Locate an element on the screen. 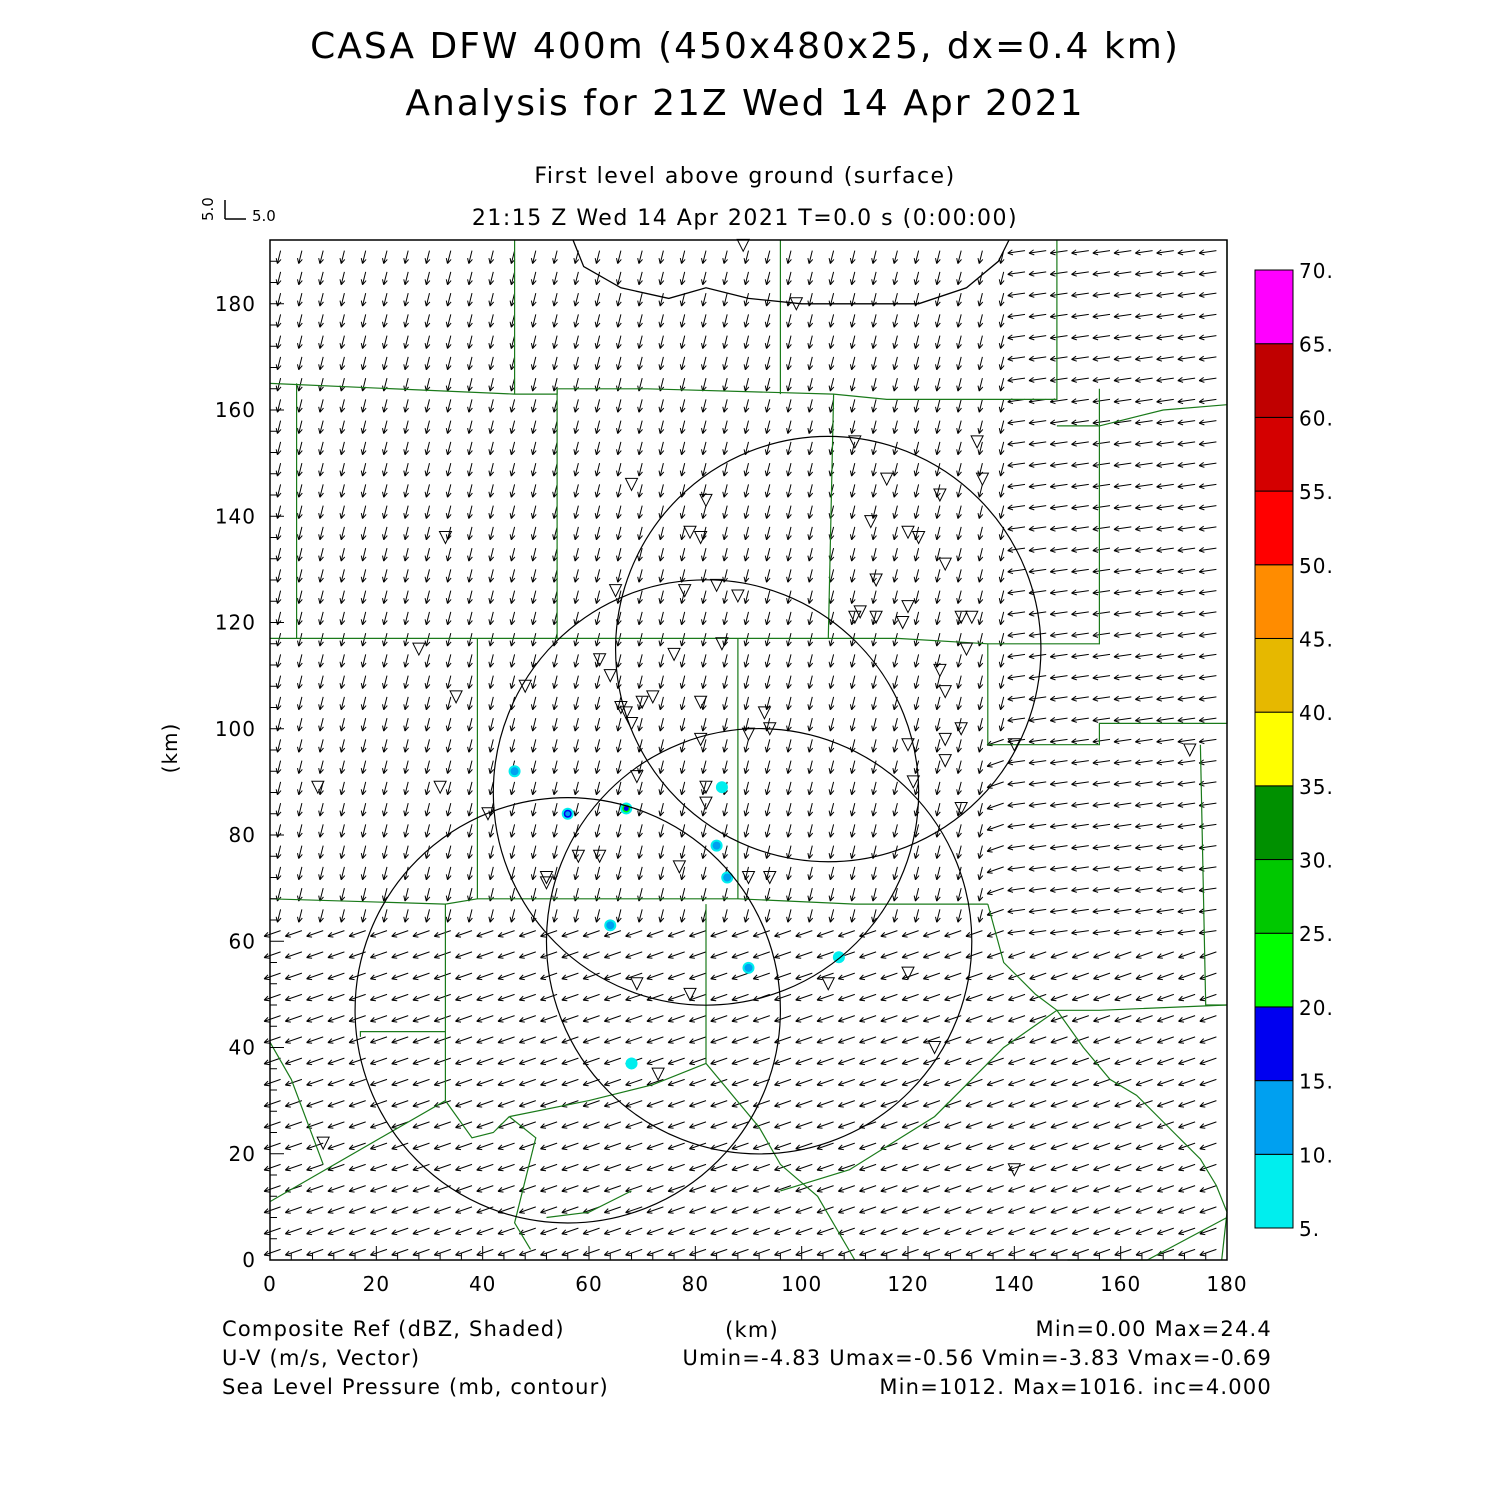 This screenshot has height=1500, width=1500. radar-ring is located at coordinates (706, 792).